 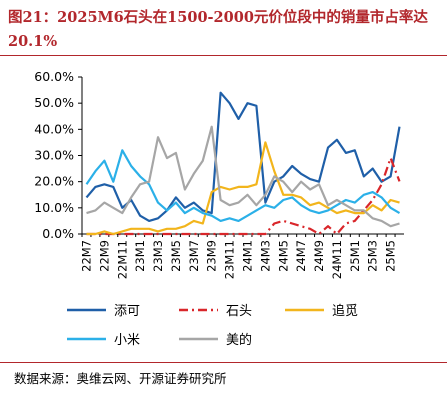 I want to click on title-divider, so click(x=223, y=55).